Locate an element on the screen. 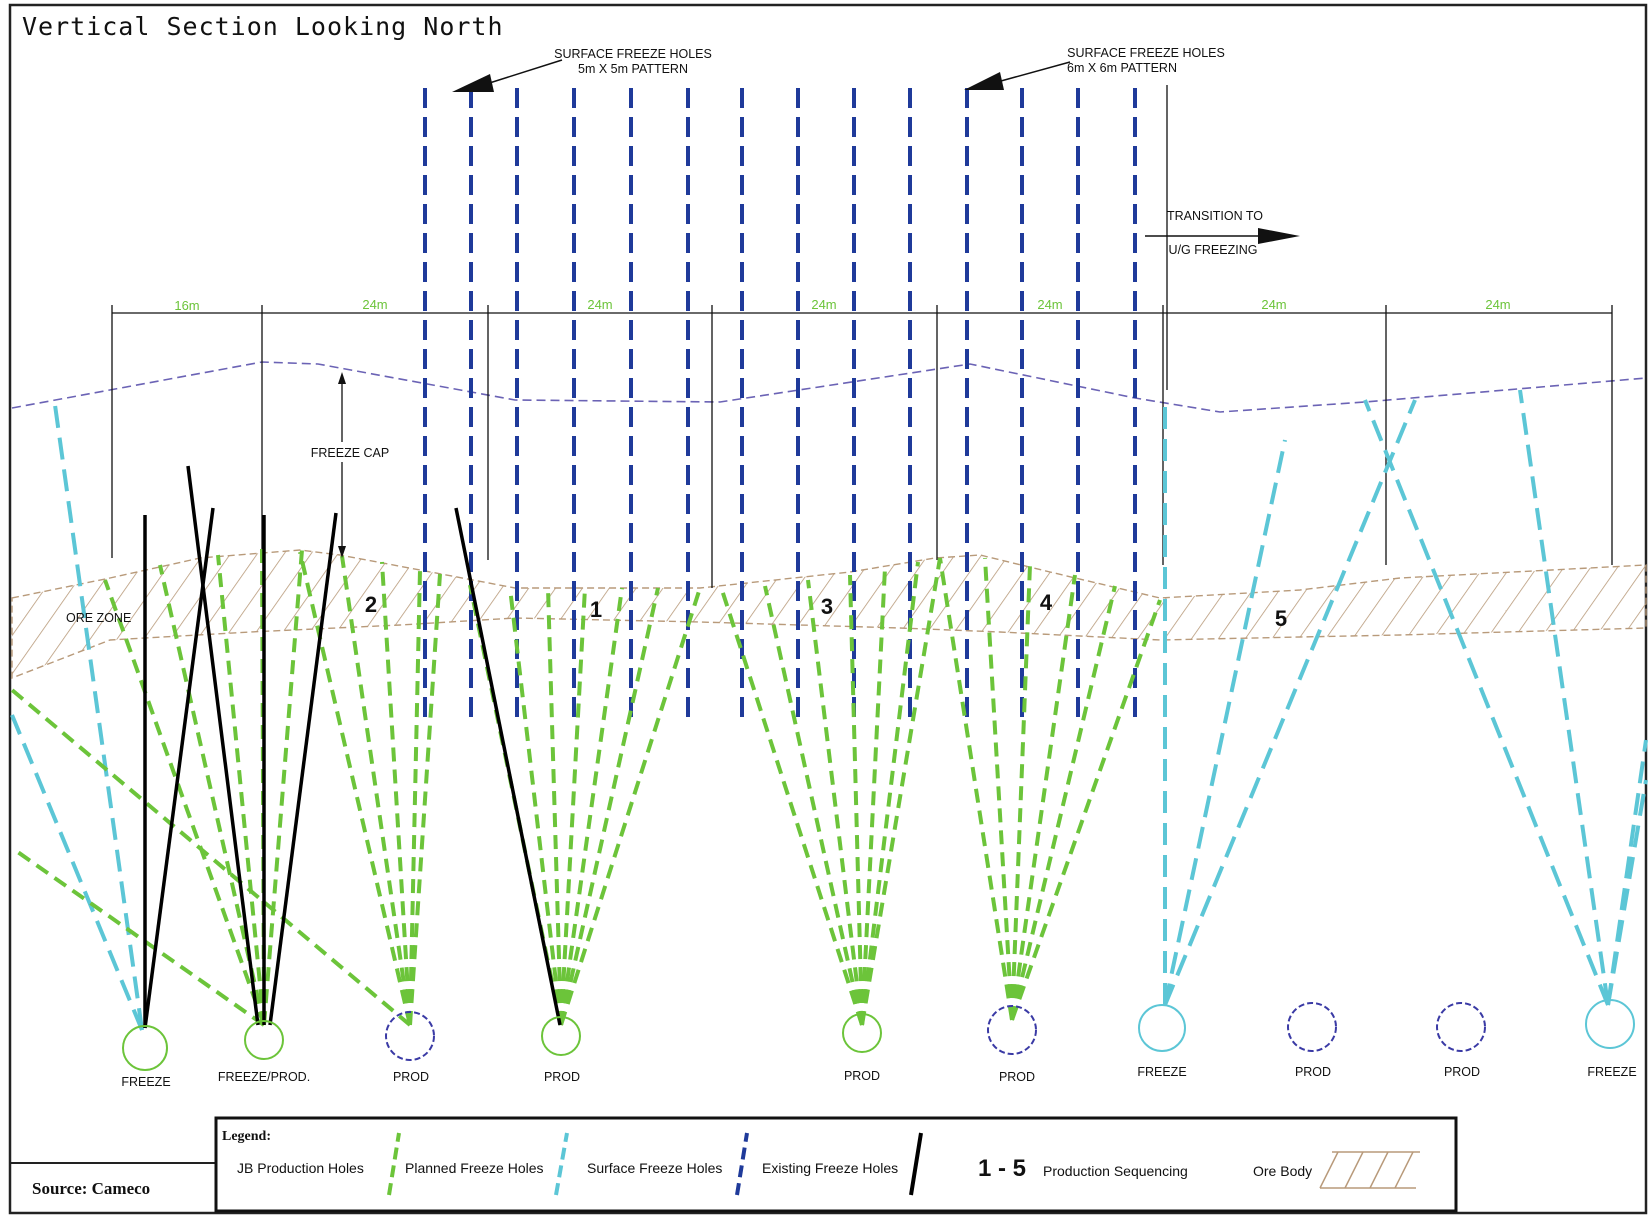  sequence-number: 5 is located at coordinates (1281, 618).